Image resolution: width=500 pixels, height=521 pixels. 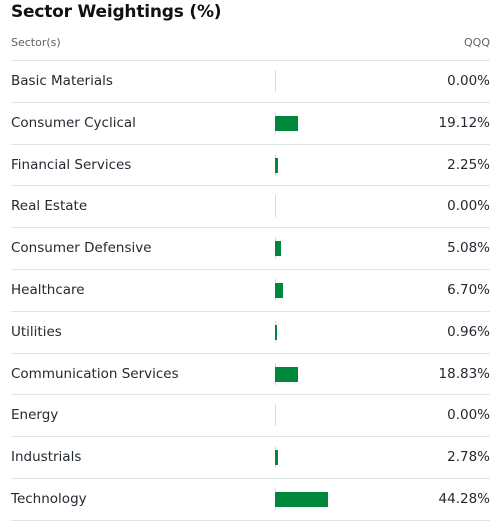 What do you see at coordinates (250, 375) in the screenshot?
I see `sector-row: Communication Services 18.83%` at bounding box center [250, 375].